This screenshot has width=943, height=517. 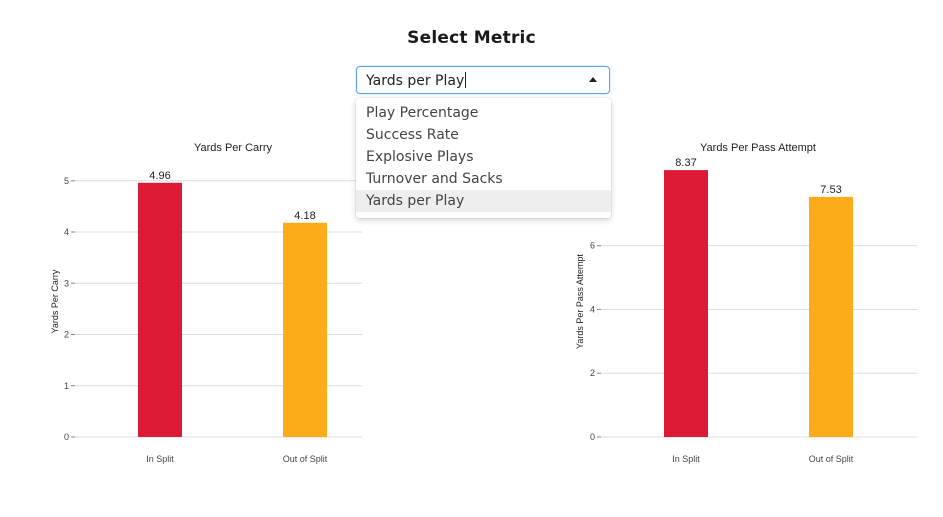 I want to click on chevron-up-icon, so click(x=593, y=79).